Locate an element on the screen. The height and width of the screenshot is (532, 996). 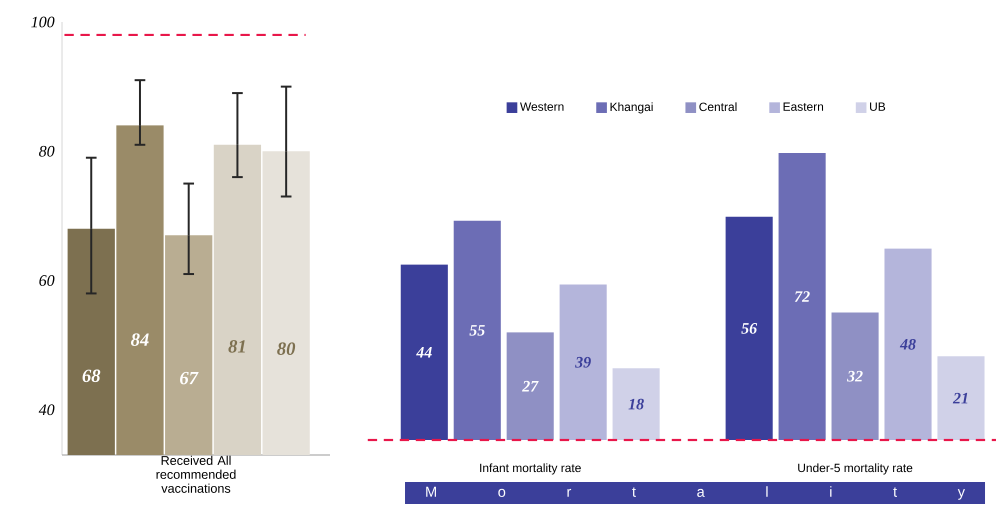
legend-label: UB is located at coordinates (878, 106).